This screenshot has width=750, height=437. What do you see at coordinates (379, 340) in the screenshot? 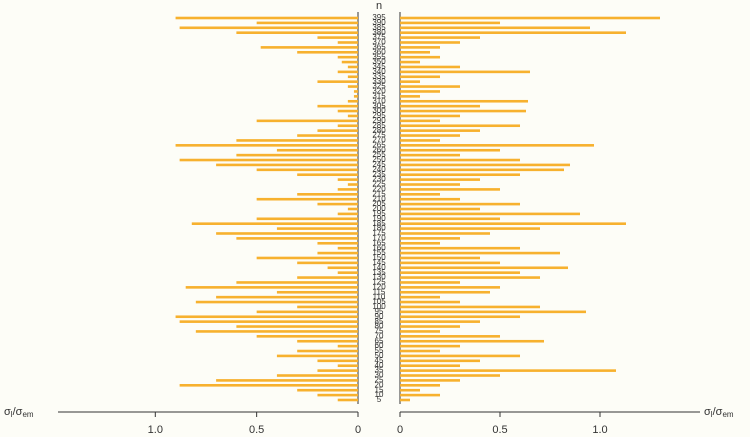
I see `y-tick-label: 65` at bounding box center [379, 340].